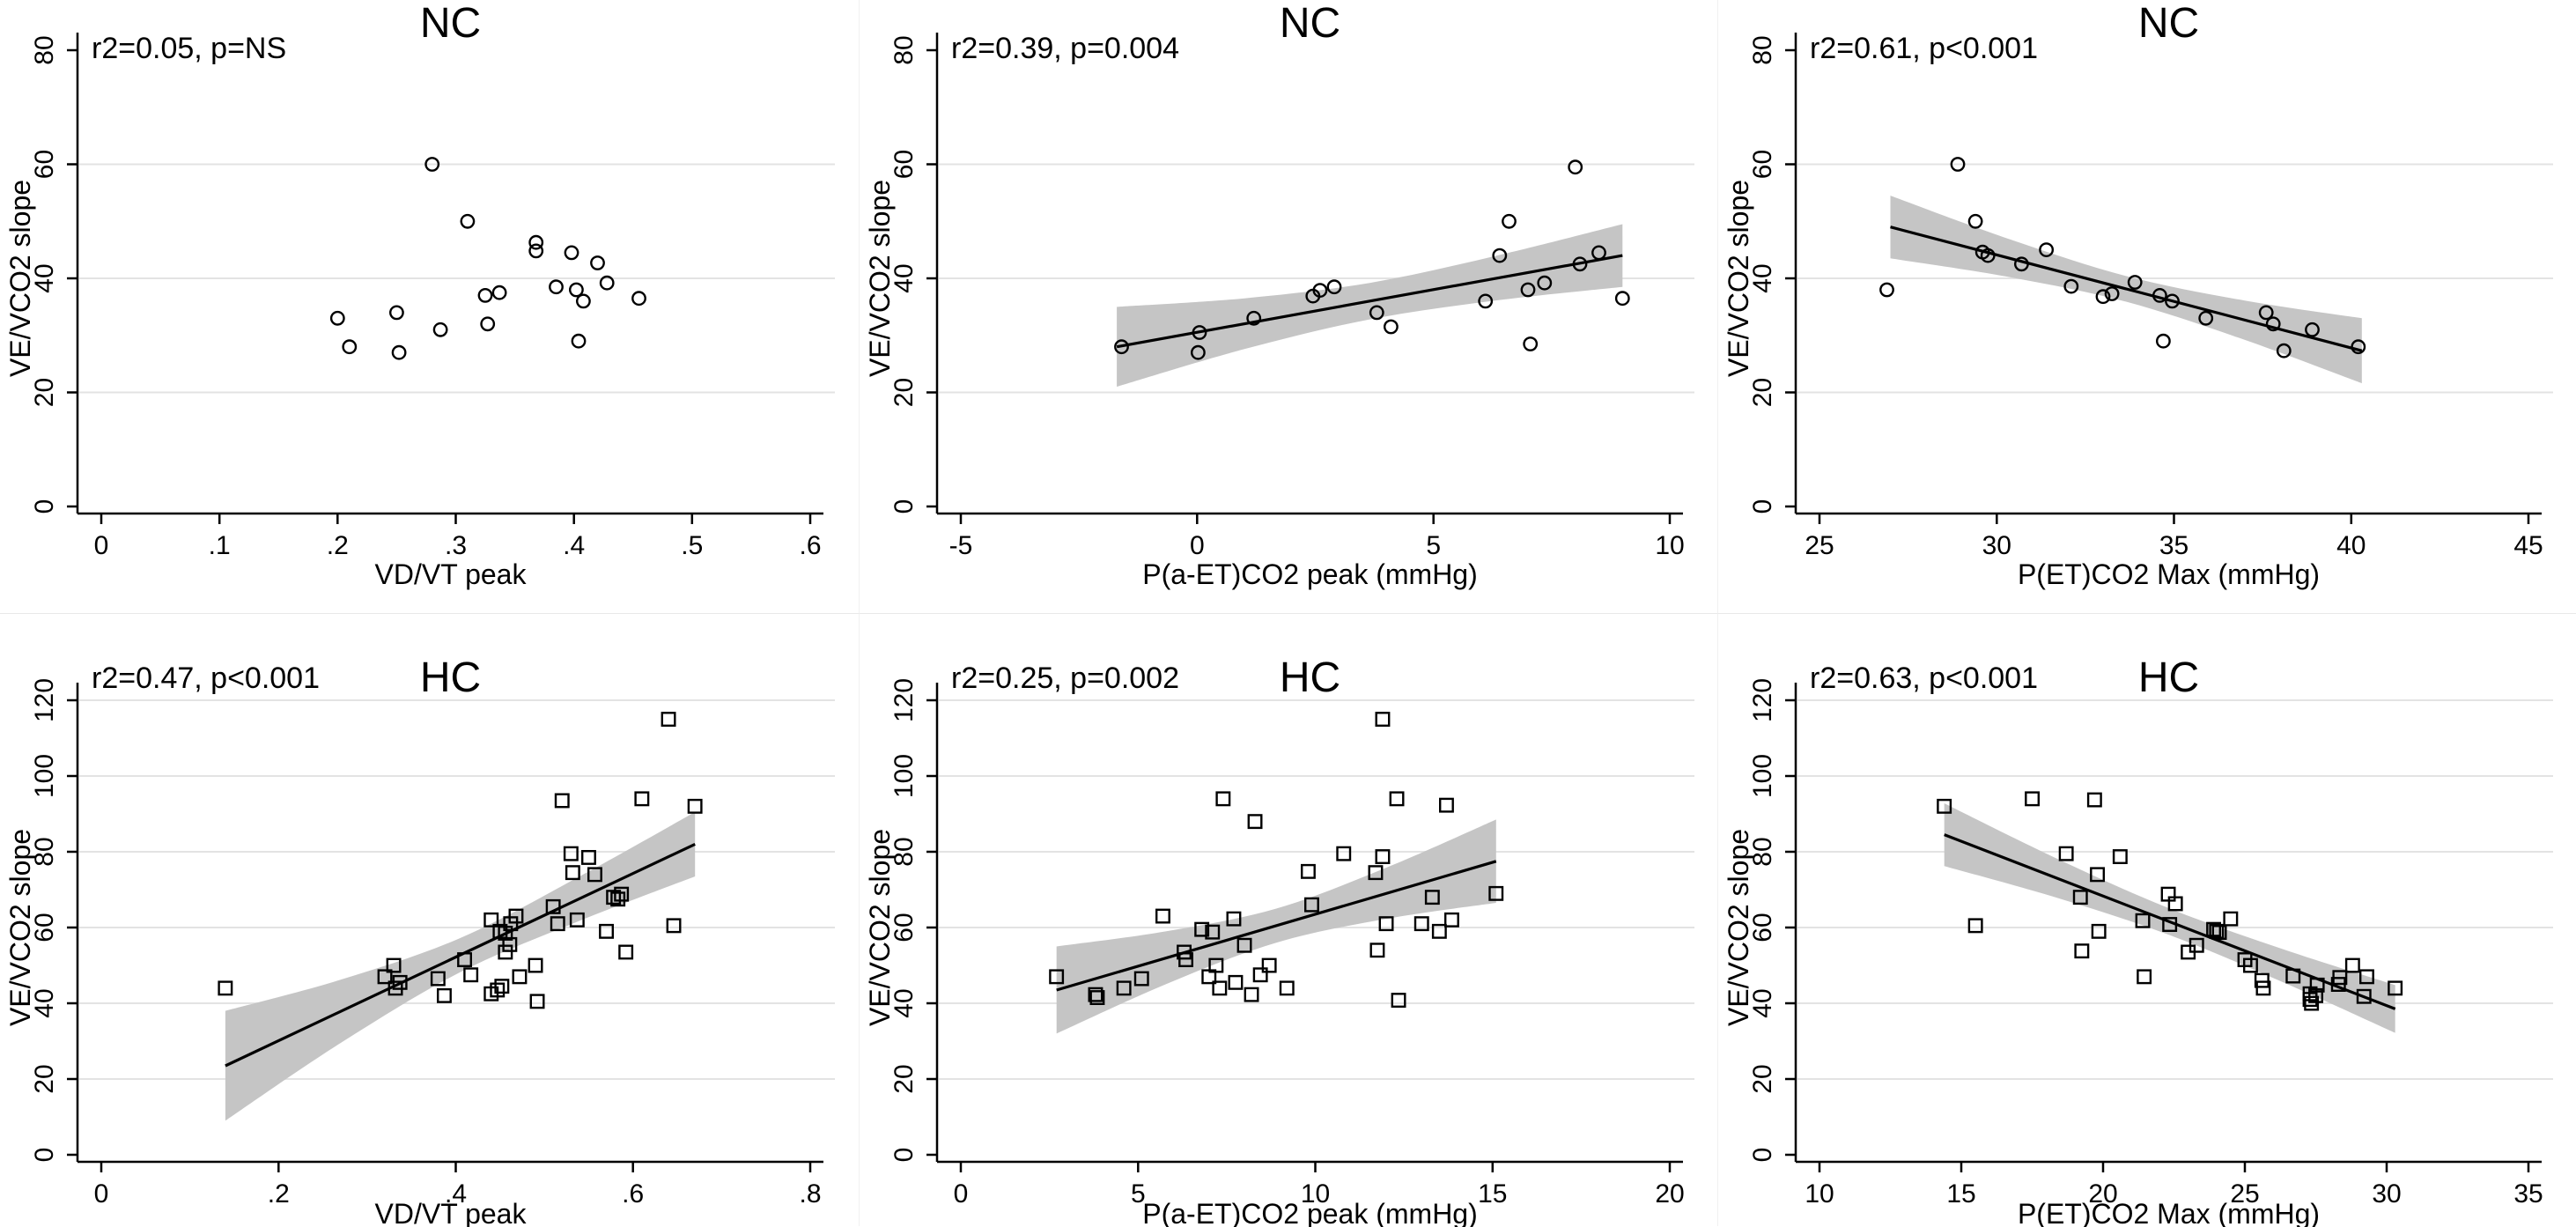 Image resolution: width=2576 pixels, height=1227 pixels. Describe the element at coordinates (1669, 1194) in the screenshot. I see `x-tick-label: 20` at that location.